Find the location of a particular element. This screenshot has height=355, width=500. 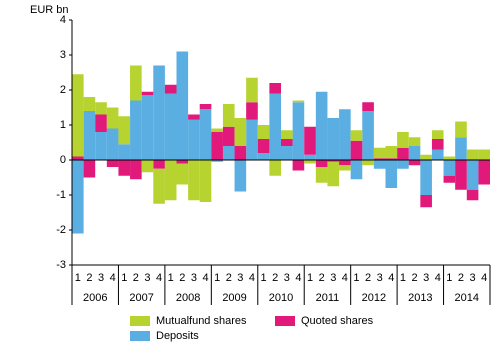

y-tick-label: 0 is located at coordinates (63, 160).